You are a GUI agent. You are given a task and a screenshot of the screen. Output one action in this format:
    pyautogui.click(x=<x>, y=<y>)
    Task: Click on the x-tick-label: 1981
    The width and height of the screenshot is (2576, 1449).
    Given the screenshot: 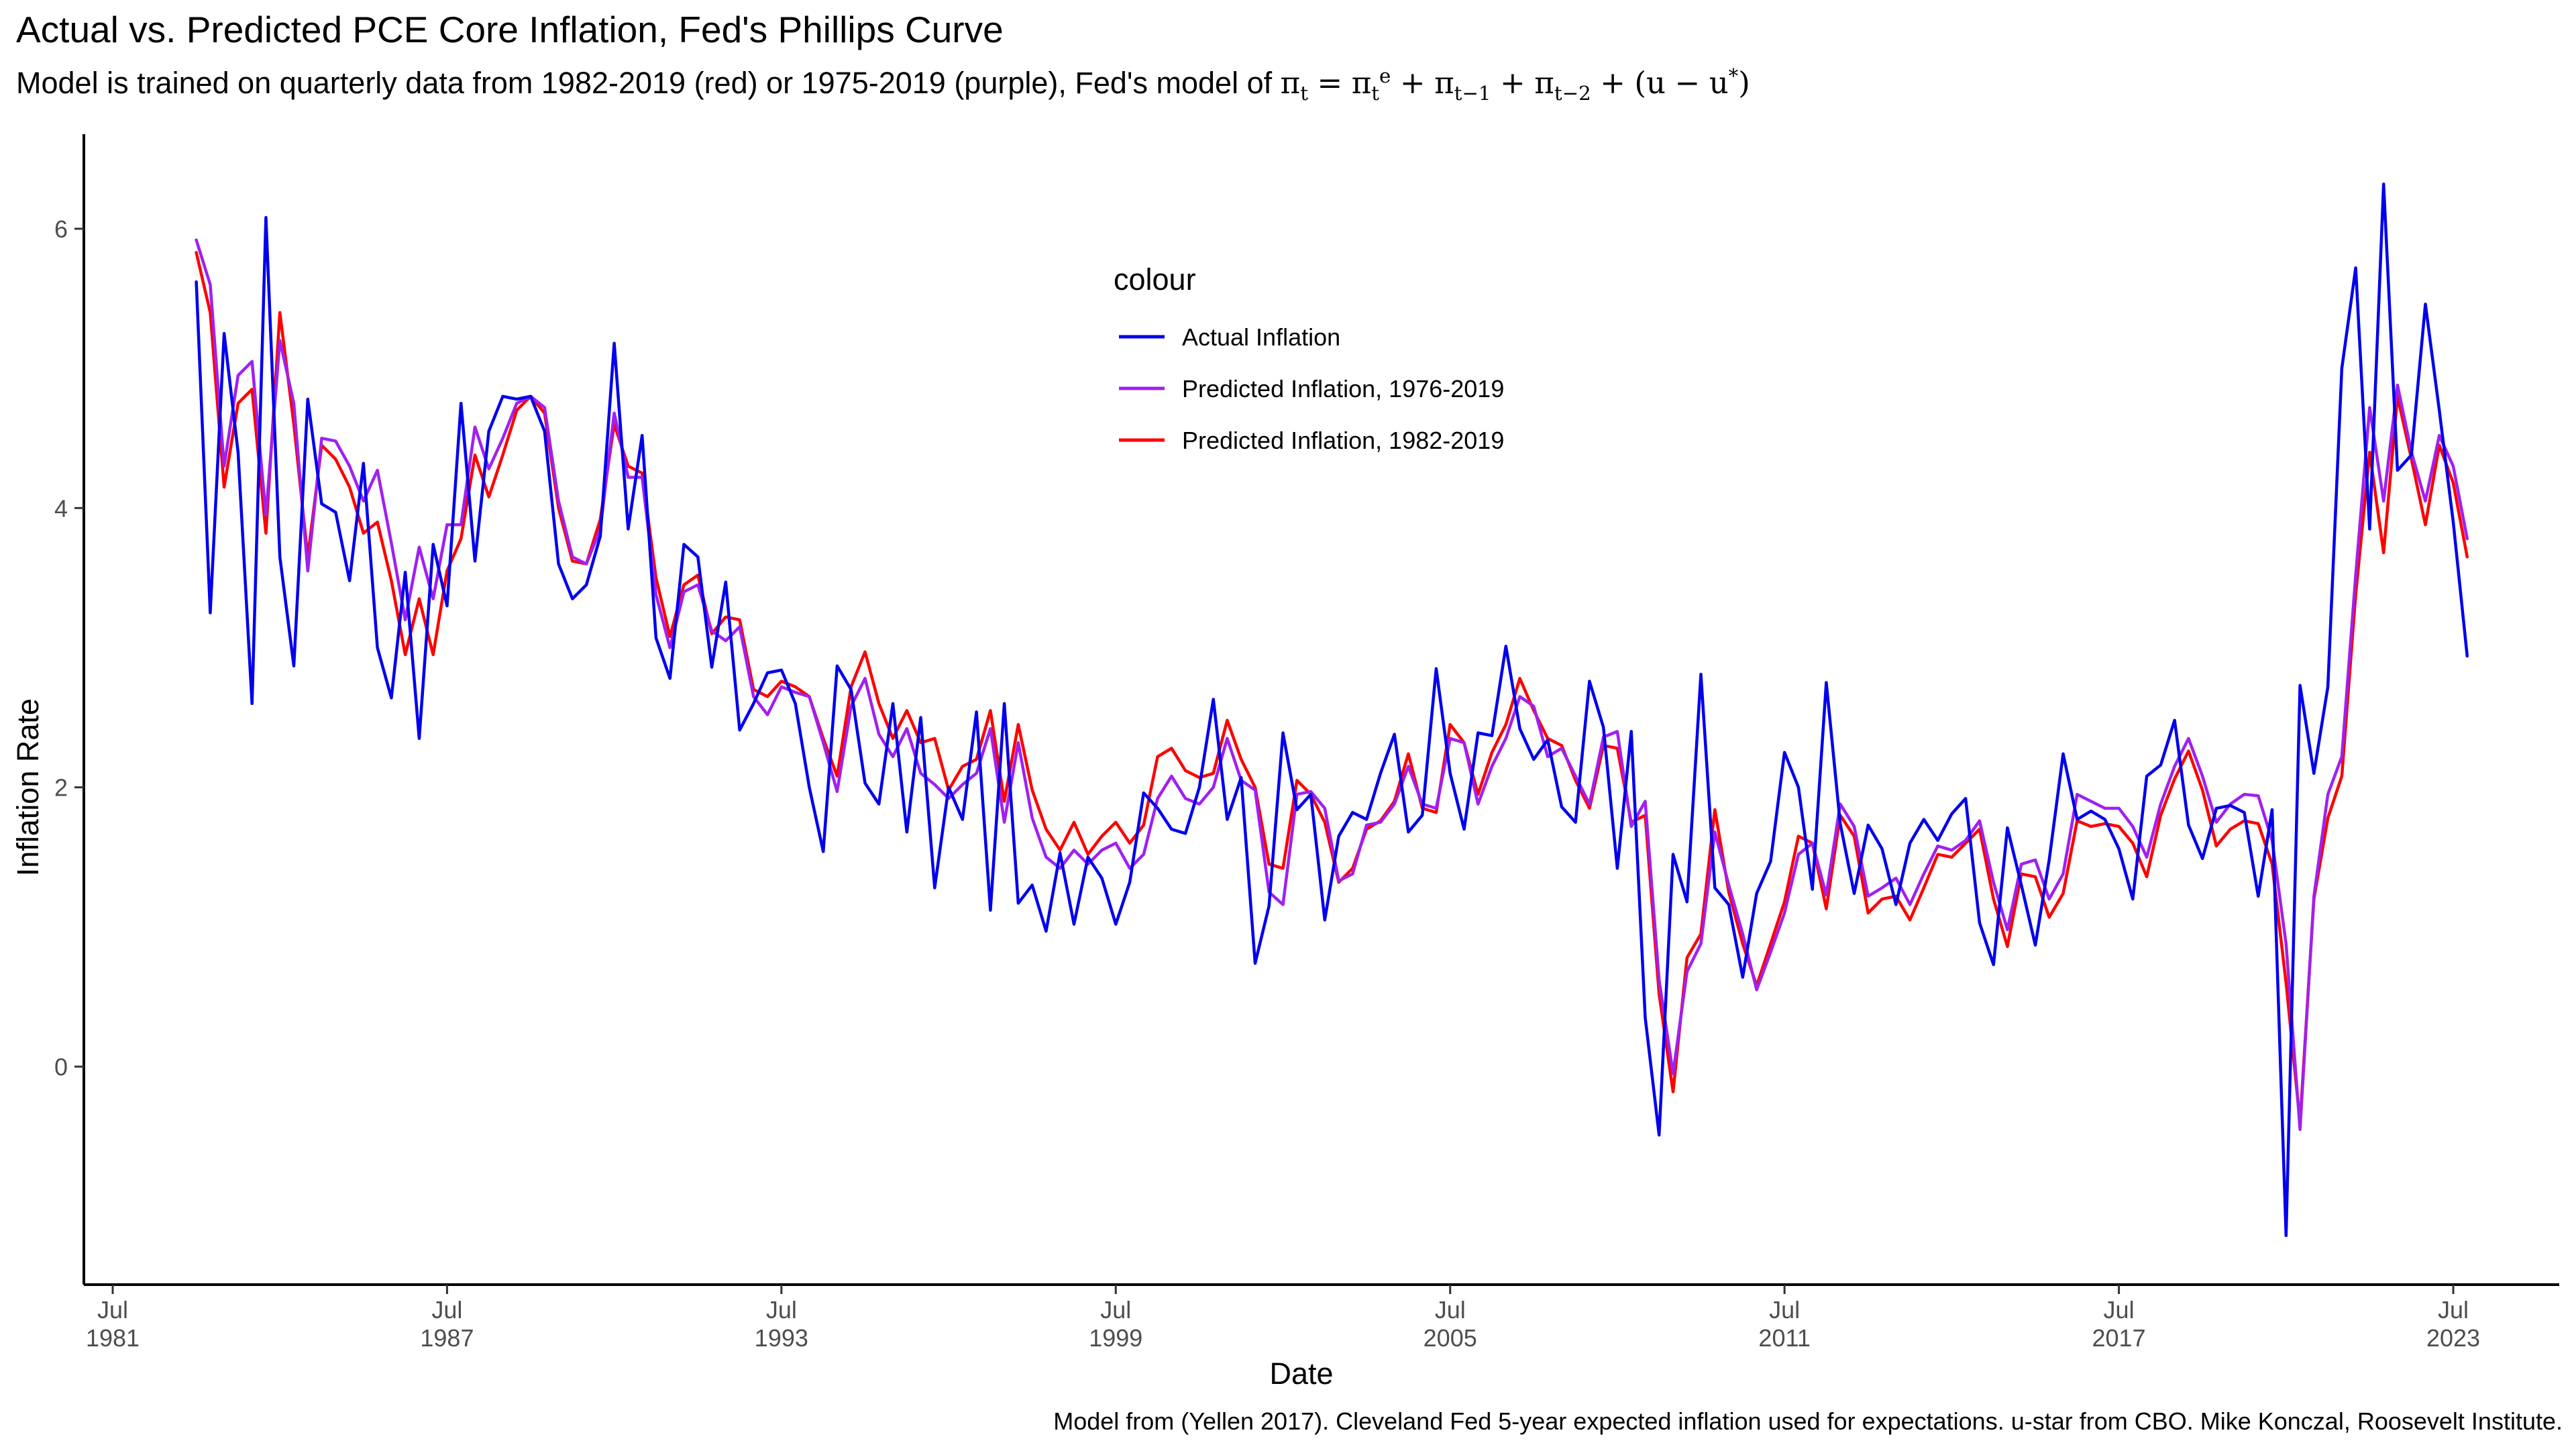 What is the action you would take?
    pyautogui.click(x=113, y=1338)
    